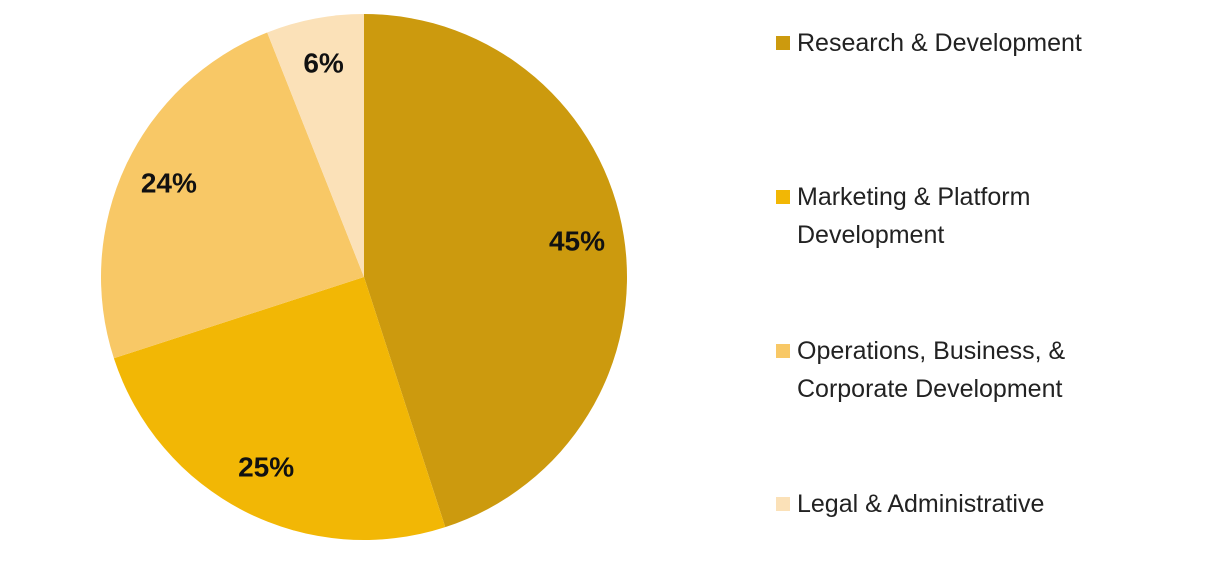 This screenshot has height=583, width=1211. What do you see at coordinates (577, 241) in the screenshot?
I see `slice-label: 45%` at bounding box center [577, 241].